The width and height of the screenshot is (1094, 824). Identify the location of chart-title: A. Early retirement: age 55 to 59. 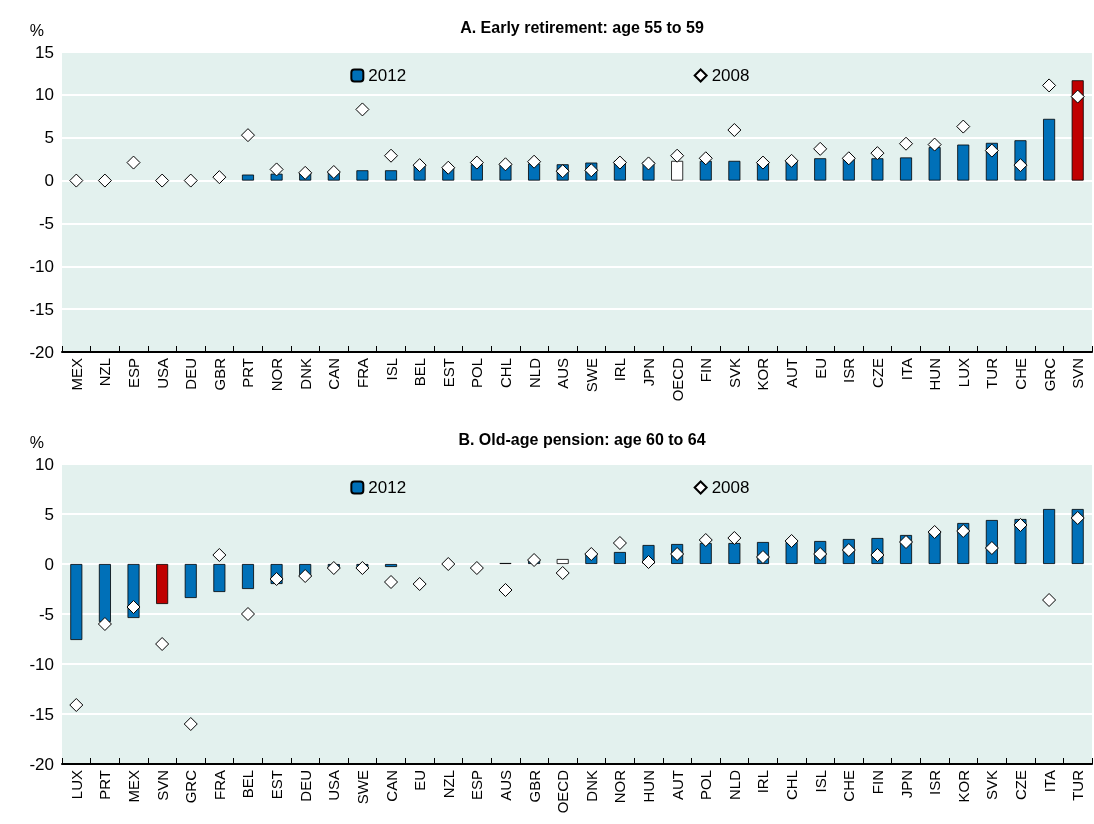
(582, 27).